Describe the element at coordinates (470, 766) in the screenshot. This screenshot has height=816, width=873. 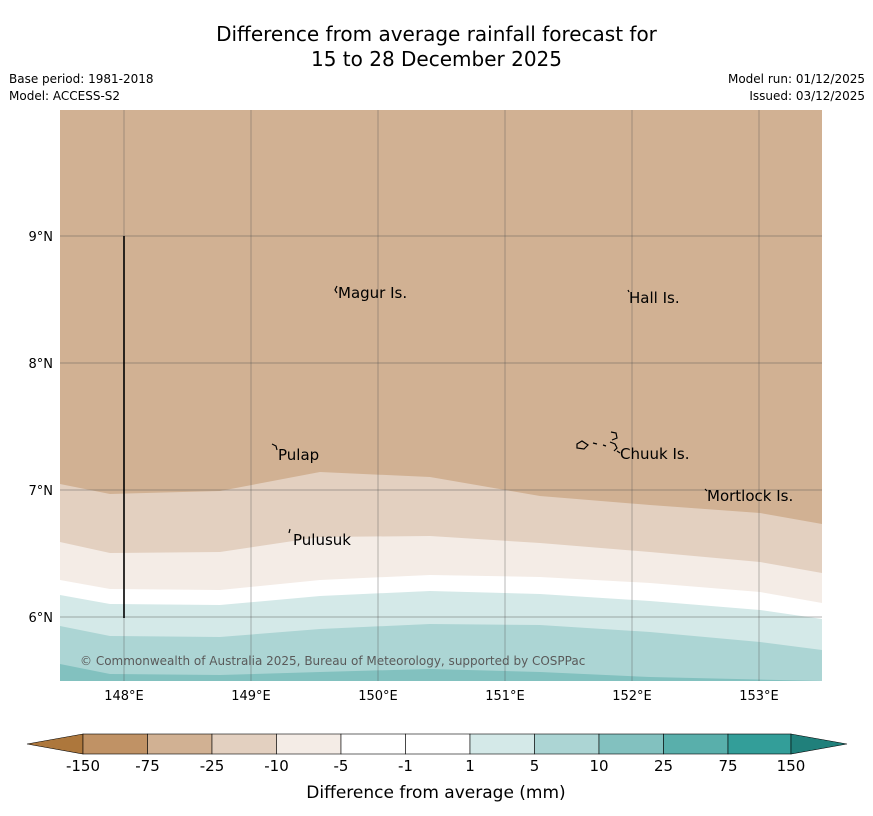
I see `colorbar-tick-plus1: 1` at that location.